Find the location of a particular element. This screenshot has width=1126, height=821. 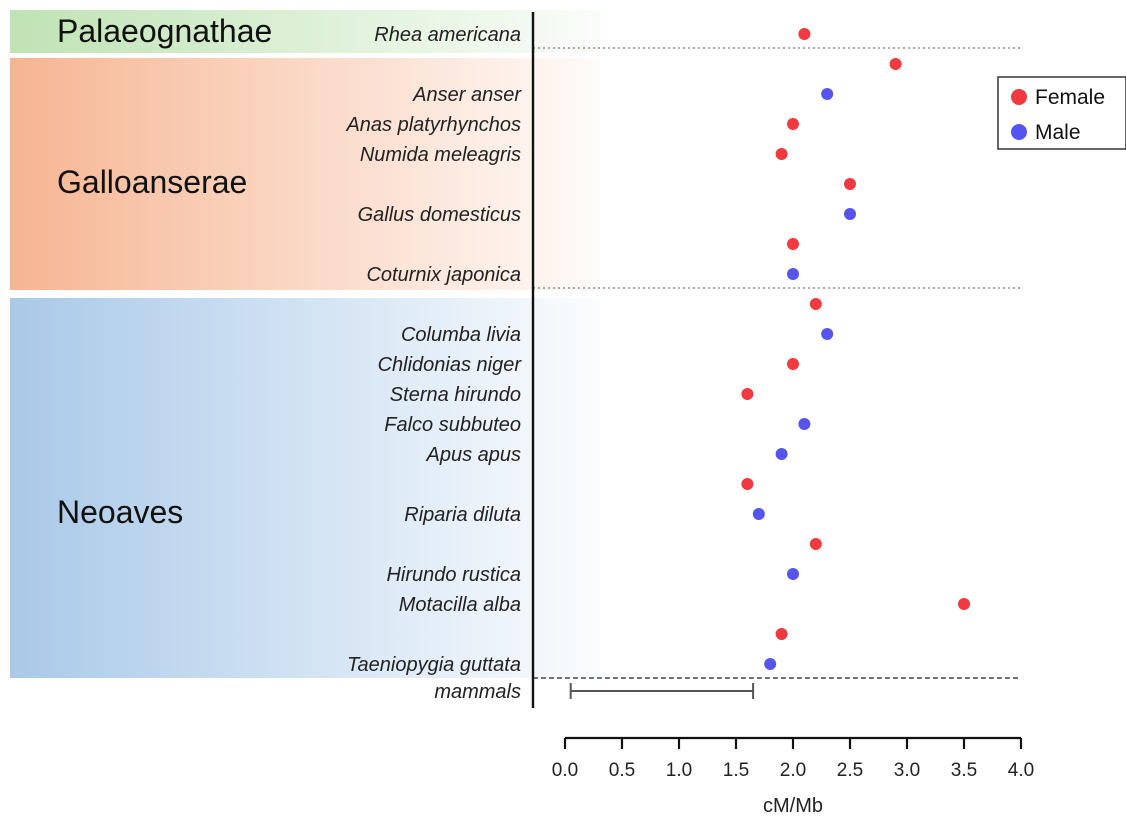

species-label: Apus apus is located at coordinates (473, 455).